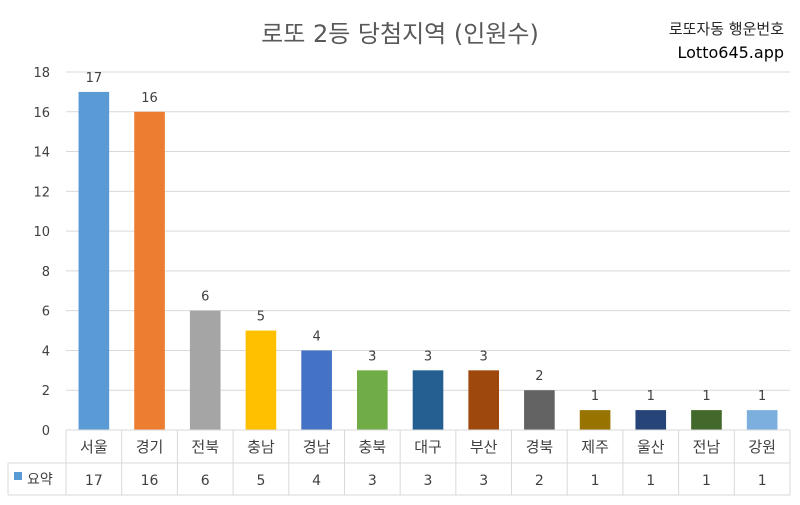 This screenshot has width=800, height=505. Describe the element at coordinates (651, 447) in the screenshot. I see `category-label: 울산` at that location.